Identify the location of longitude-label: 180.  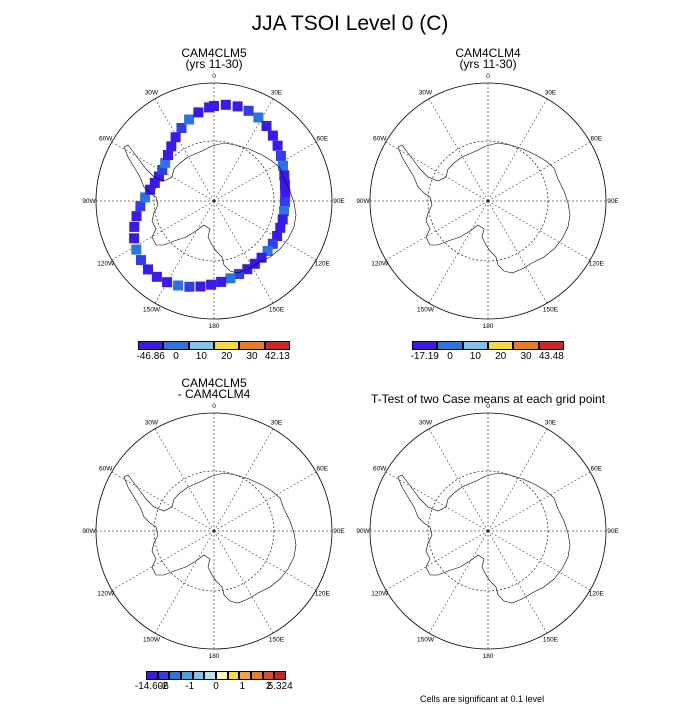
(488, 326).